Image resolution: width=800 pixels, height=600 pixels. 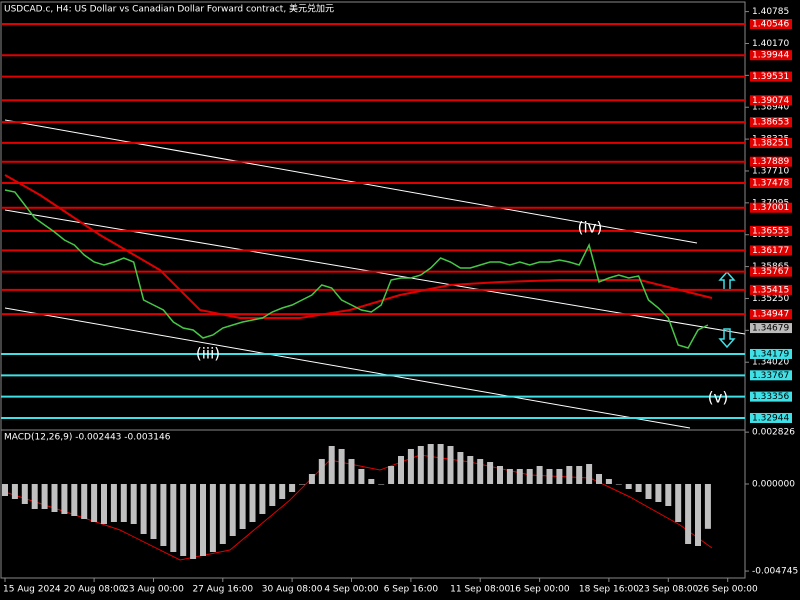 What do you see at coordinates (411, 590) in the screenshot?
I see `x-tick-label: 6 Sep 16:00` at bounding box center [411, 590].